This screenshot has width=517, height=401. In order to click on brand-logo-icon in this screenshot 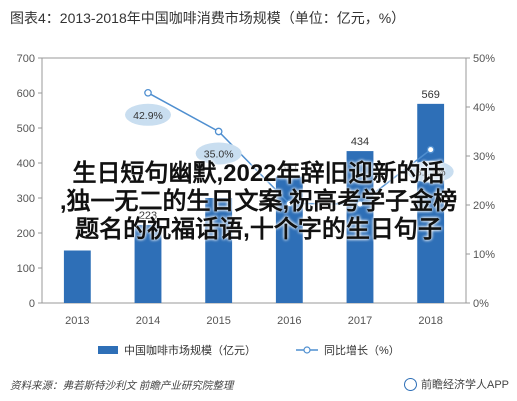, I will do `click(410, 384)`.